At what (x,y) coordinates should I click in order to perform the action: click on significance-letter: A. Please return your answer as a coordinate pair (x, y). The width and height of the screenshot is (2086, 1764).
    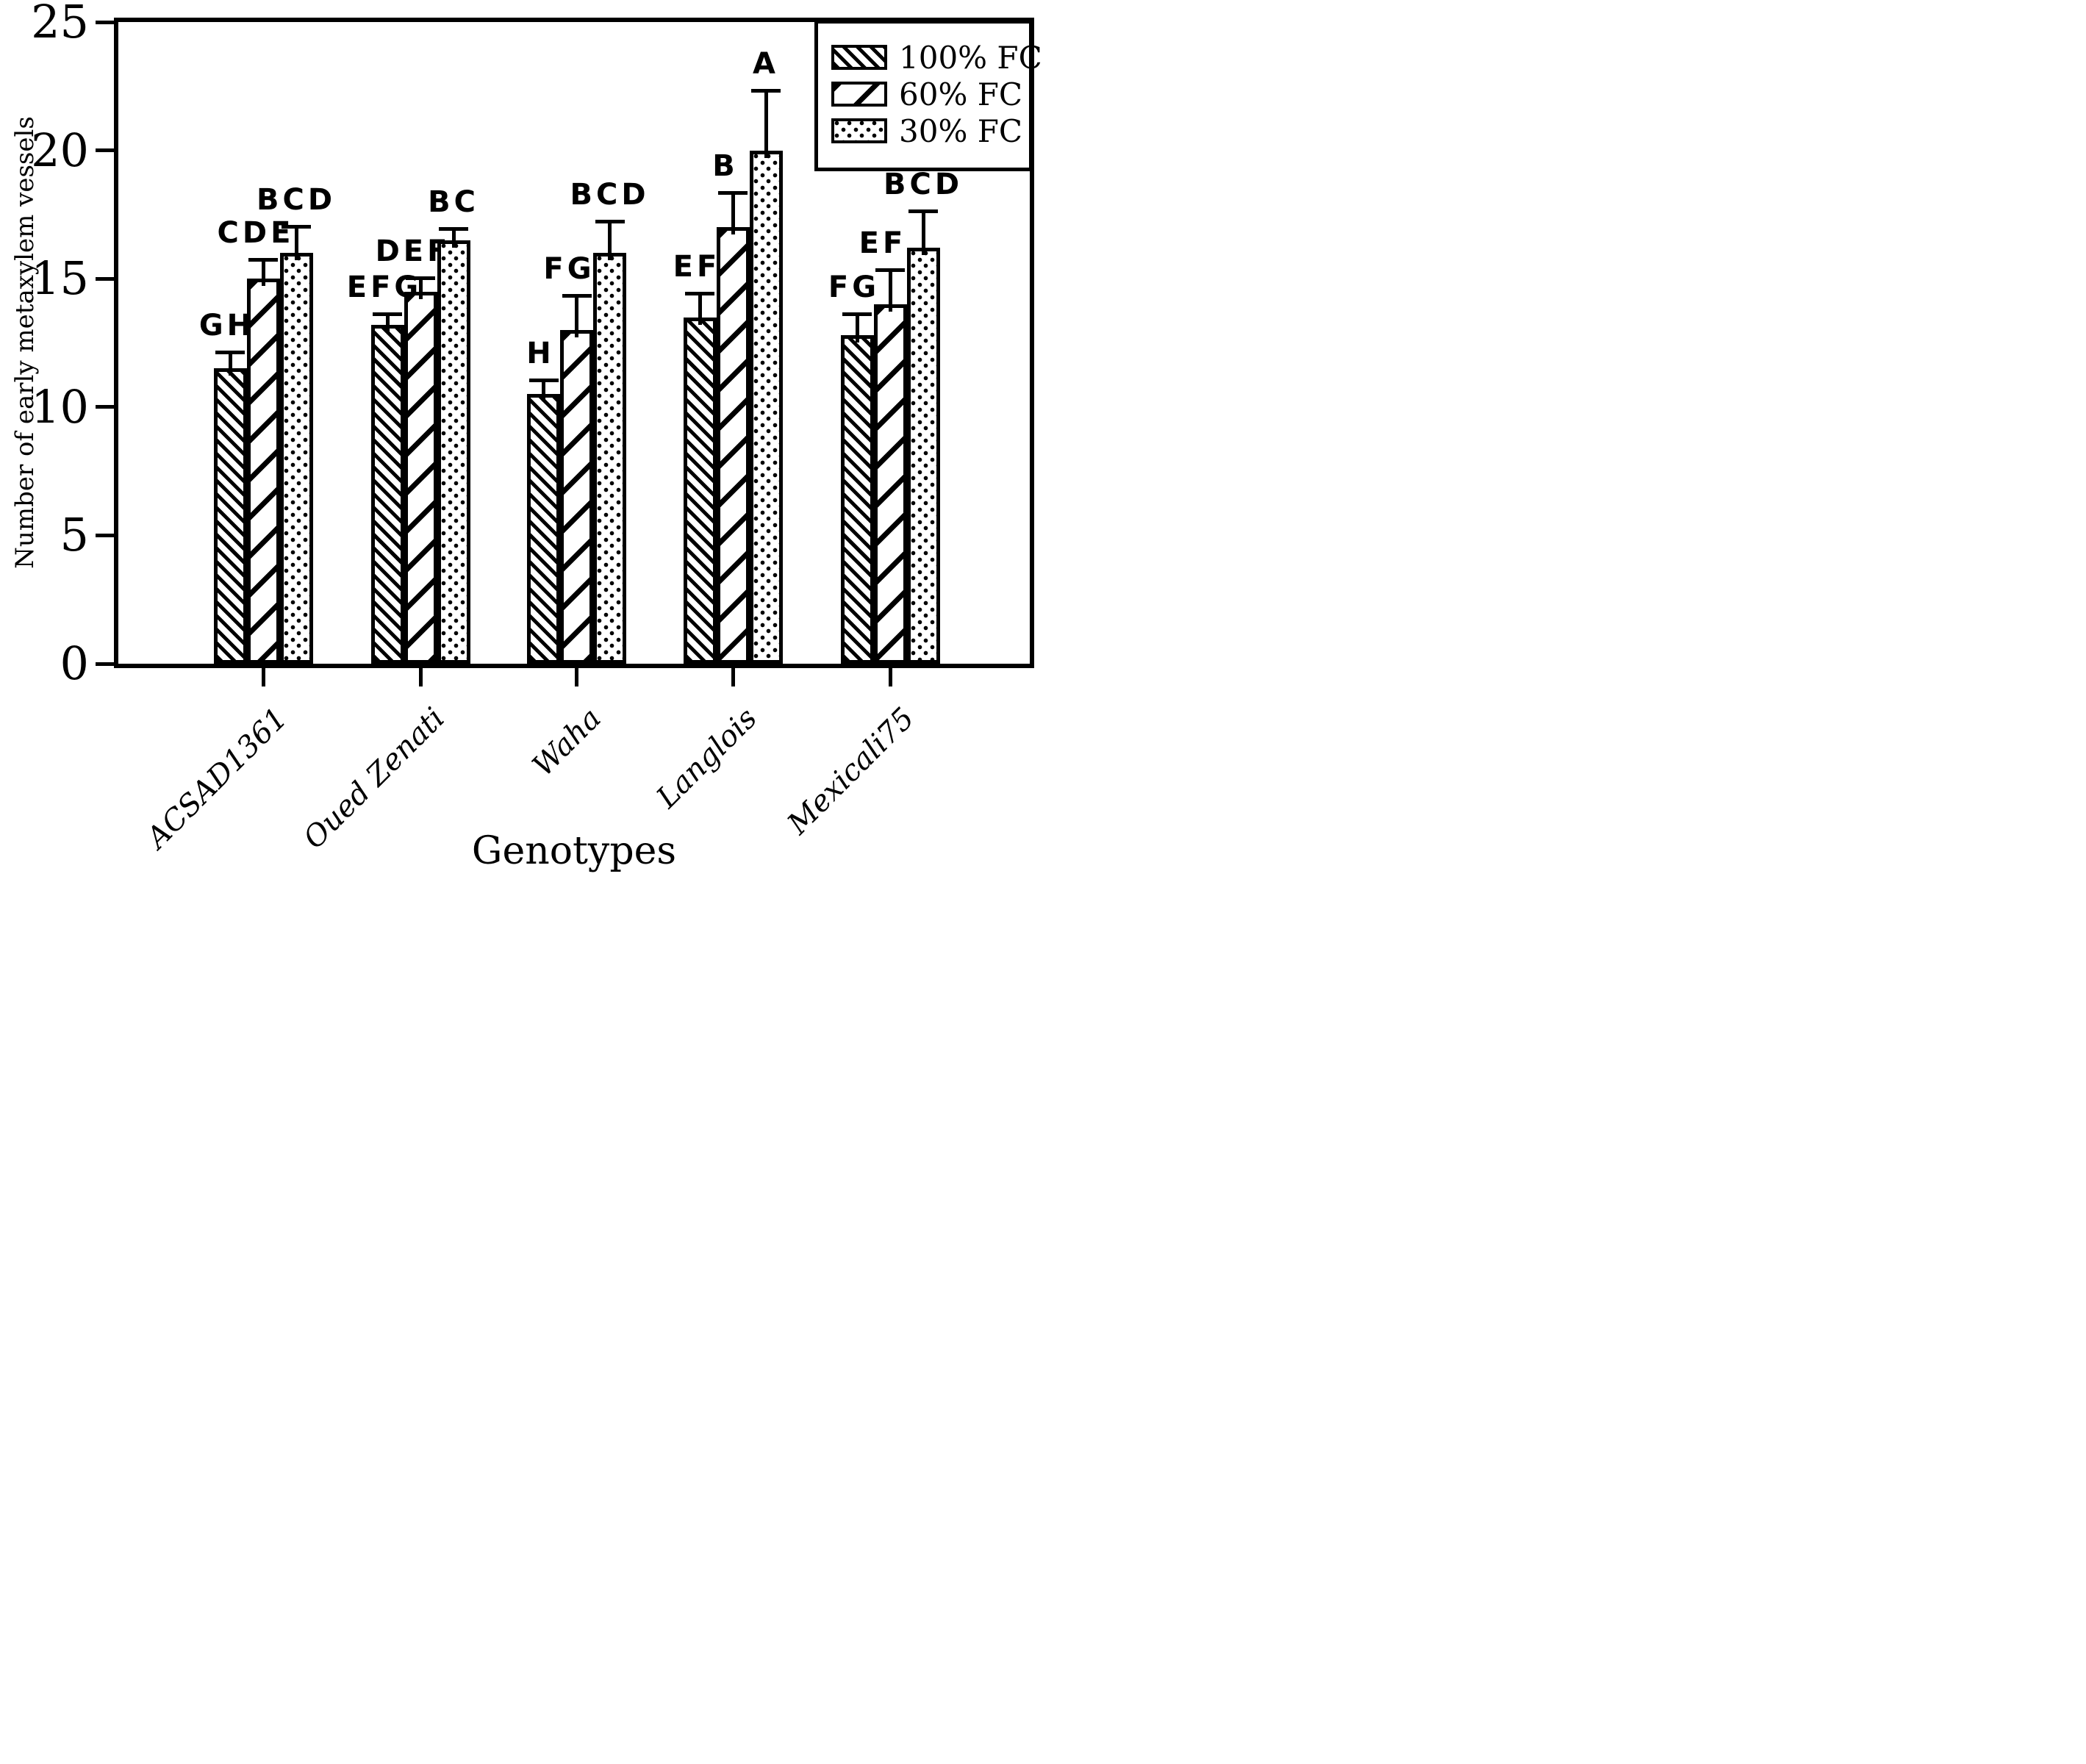
    Looking at the image, I should click on (766, 63).